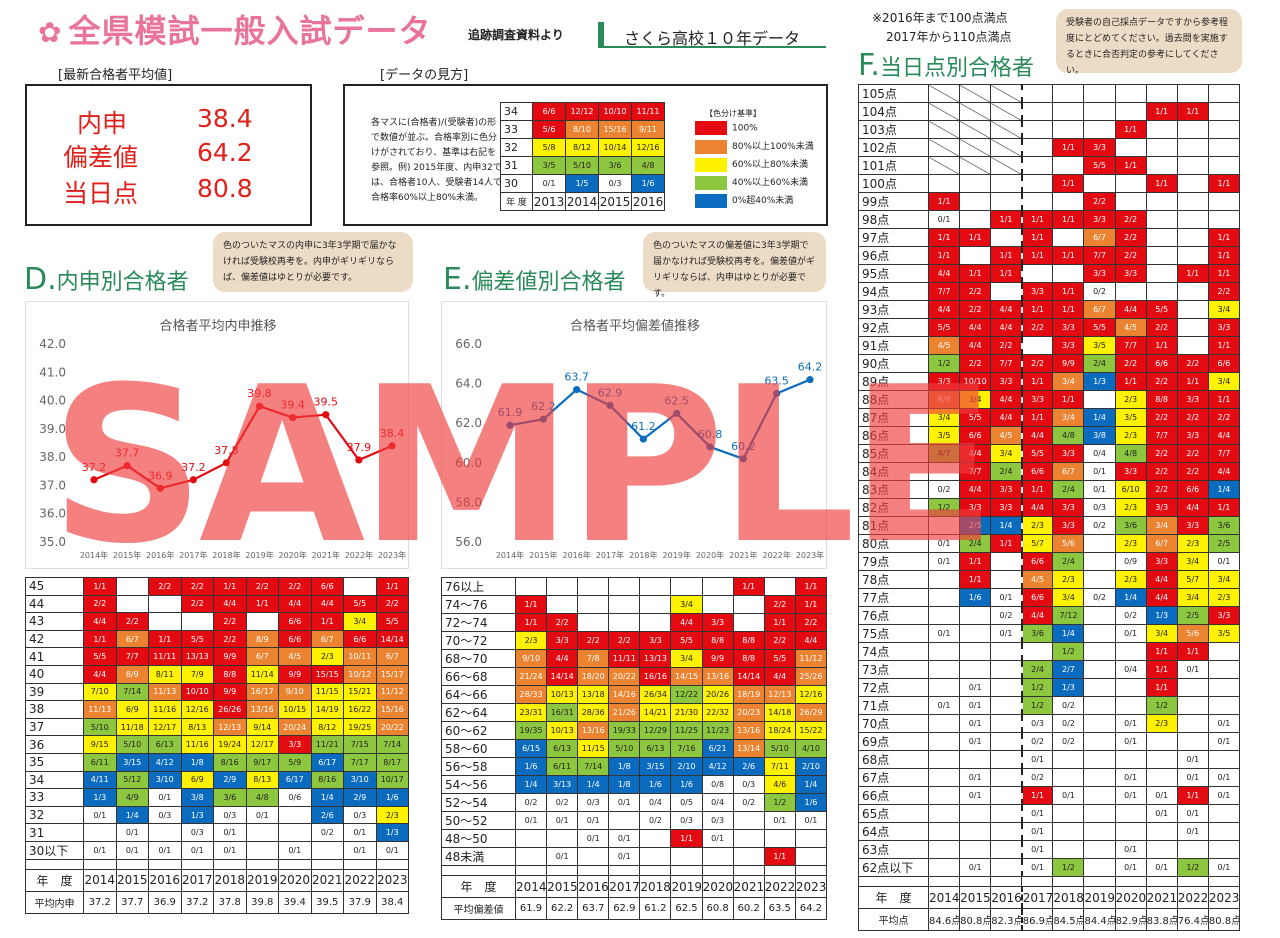 The height and width of the screenshot is (938, 1280). I want to click on data-label: 39.5, so click(326, 402).